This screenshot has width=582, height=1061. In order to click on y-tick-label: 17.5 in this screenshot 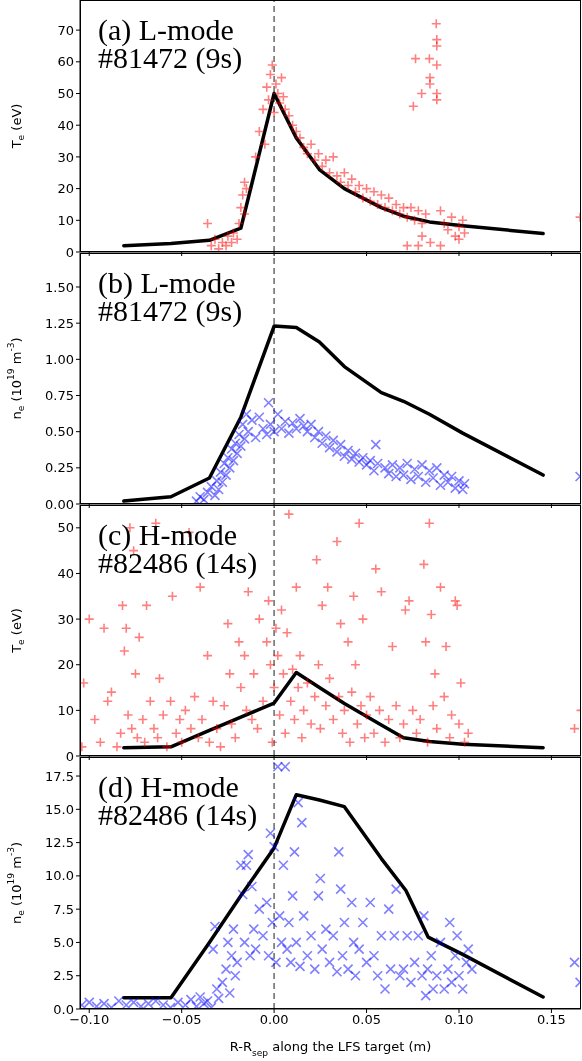, I will do `click(59, 776)`.